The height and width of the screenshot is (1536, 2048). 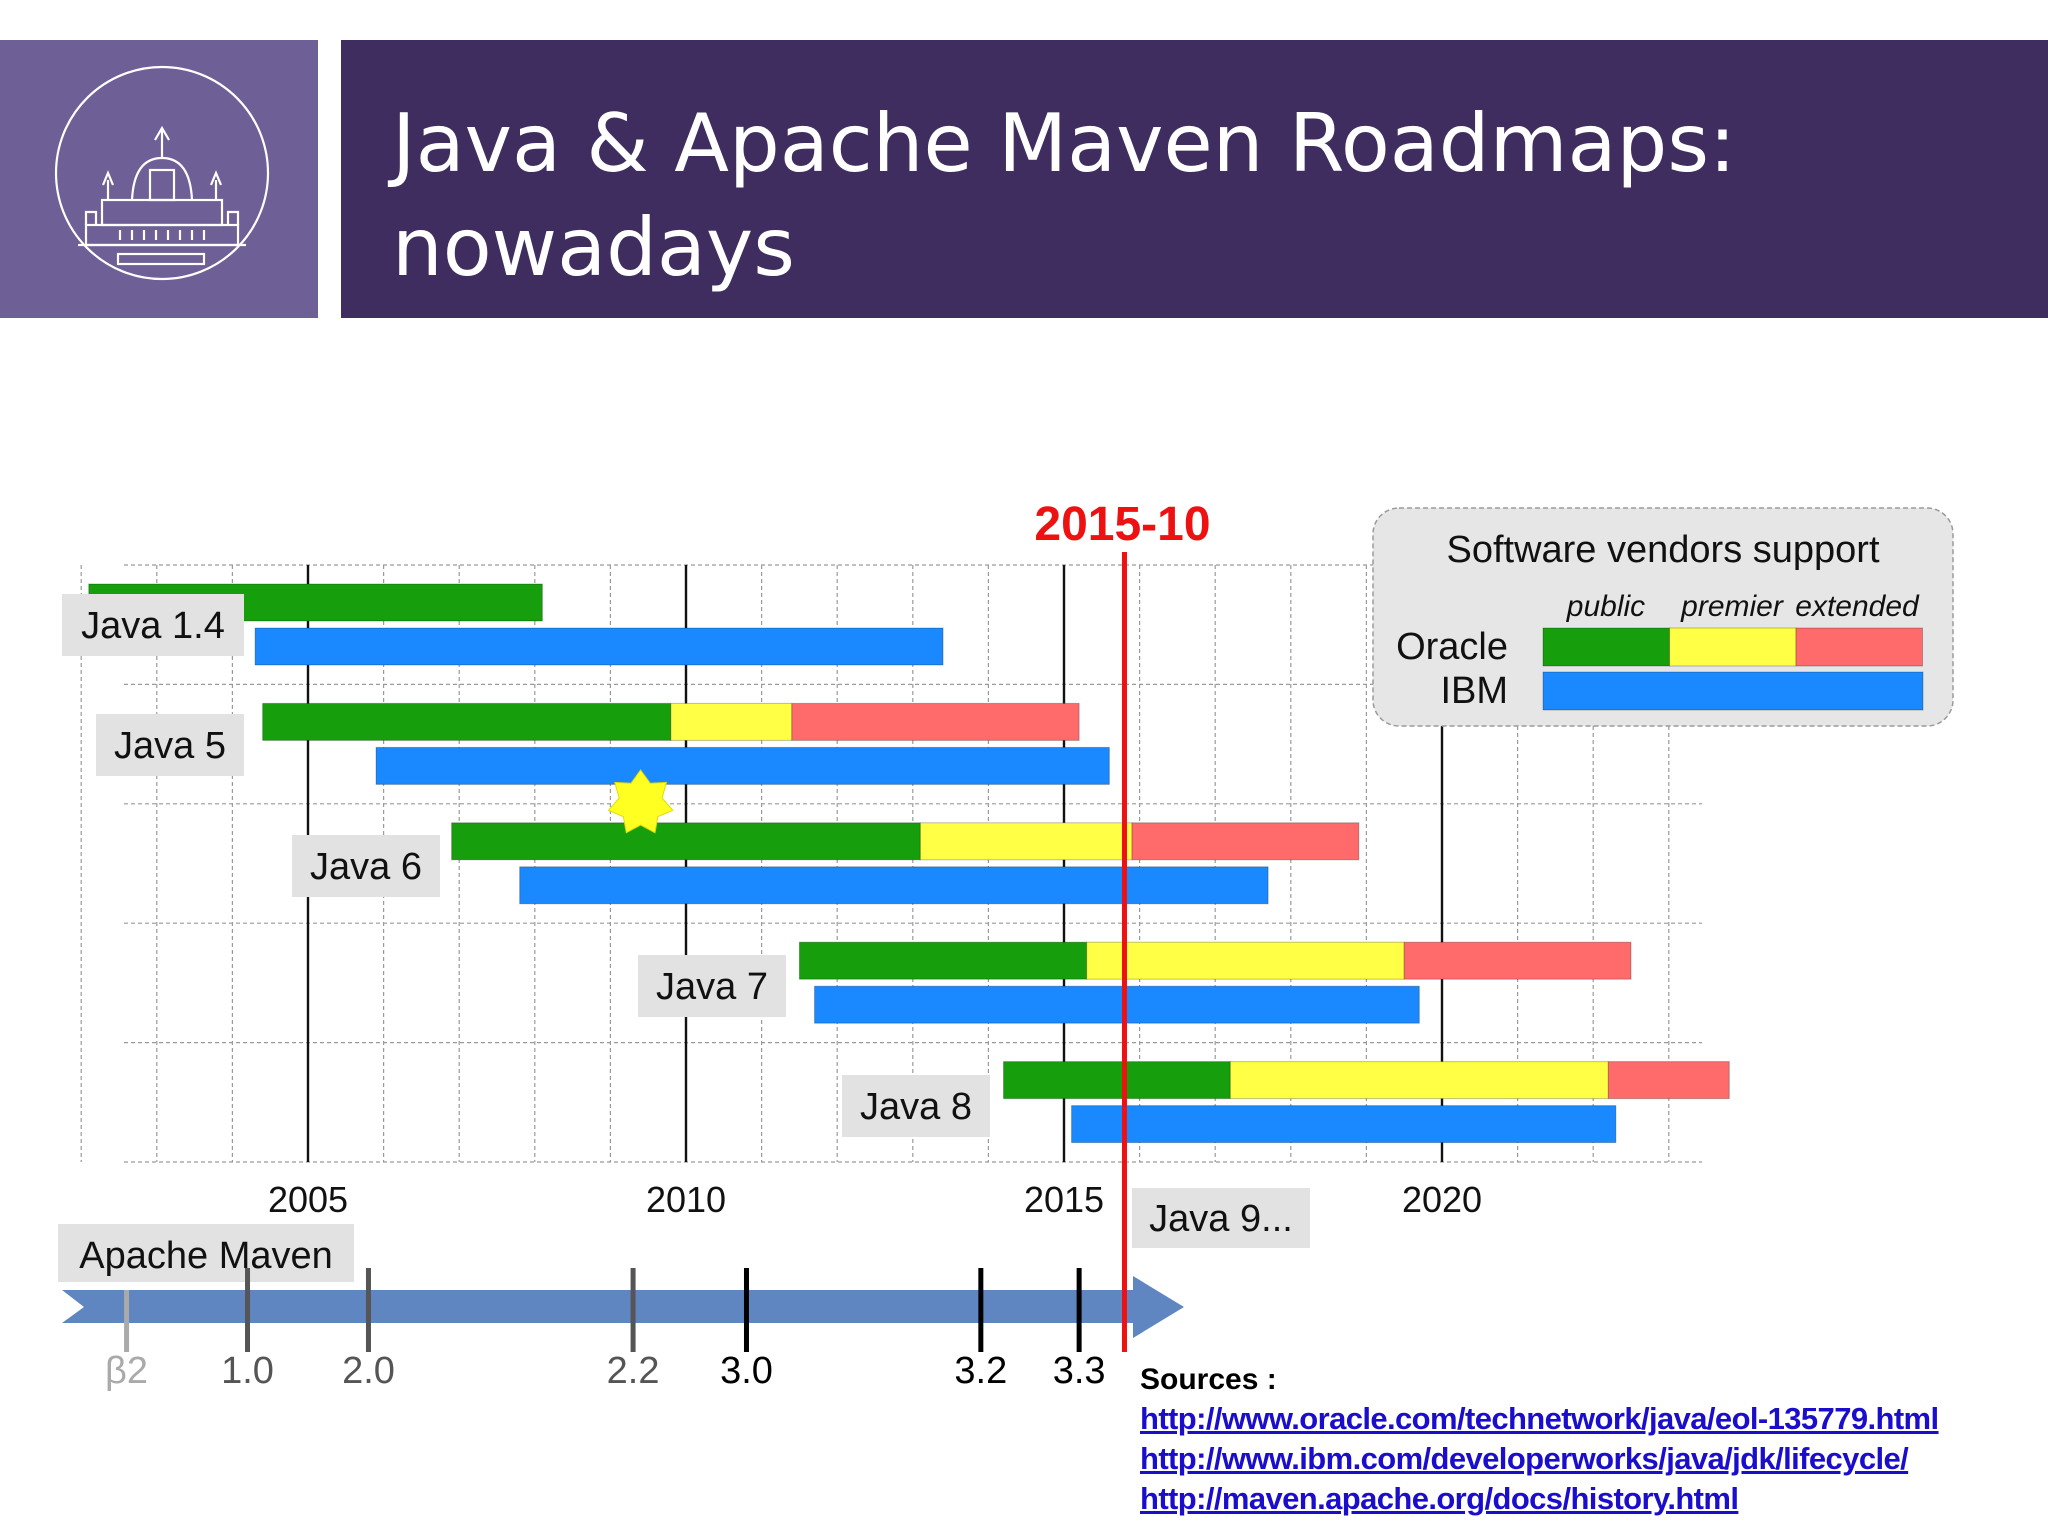 I want to click on maven-version-label: 3.2, so click(x=980, y=1371).